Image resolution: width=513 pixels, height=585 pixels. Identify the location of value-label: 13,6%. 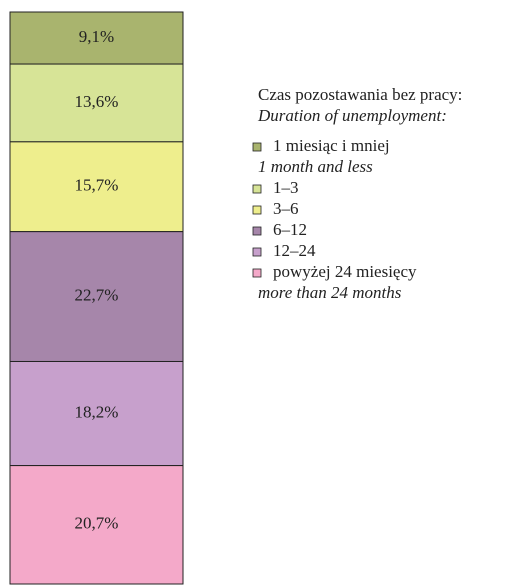
(97, 101).